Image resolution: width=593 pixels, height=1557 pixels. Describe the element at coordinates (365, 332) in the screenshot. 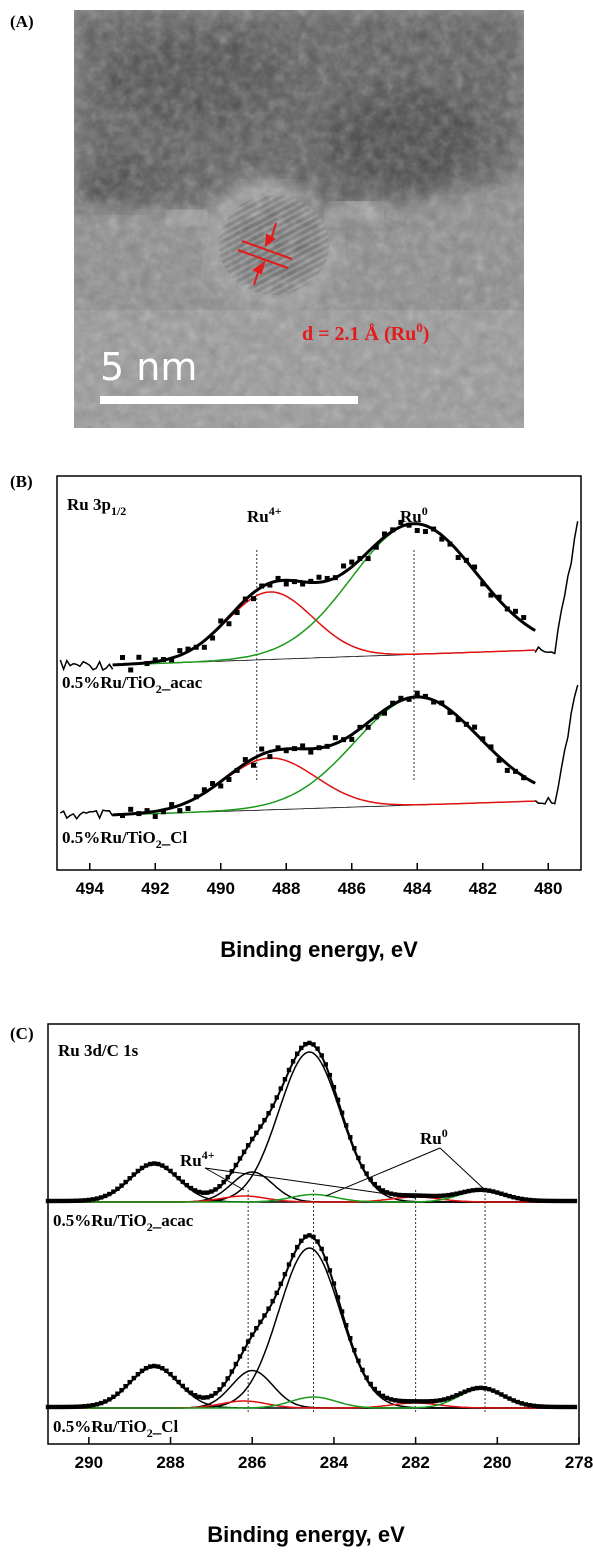

I see `lattice-spacing-label: d = 2.1 Å (Ru0)` at that location.